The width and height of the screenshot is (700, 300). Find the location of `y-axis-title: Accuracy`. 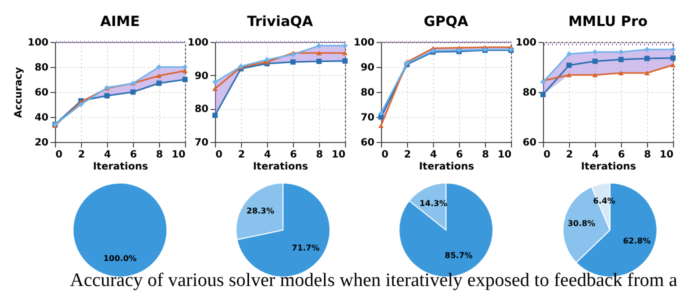

y-axis-title: Accuracy is located at coordinates (19, 92).